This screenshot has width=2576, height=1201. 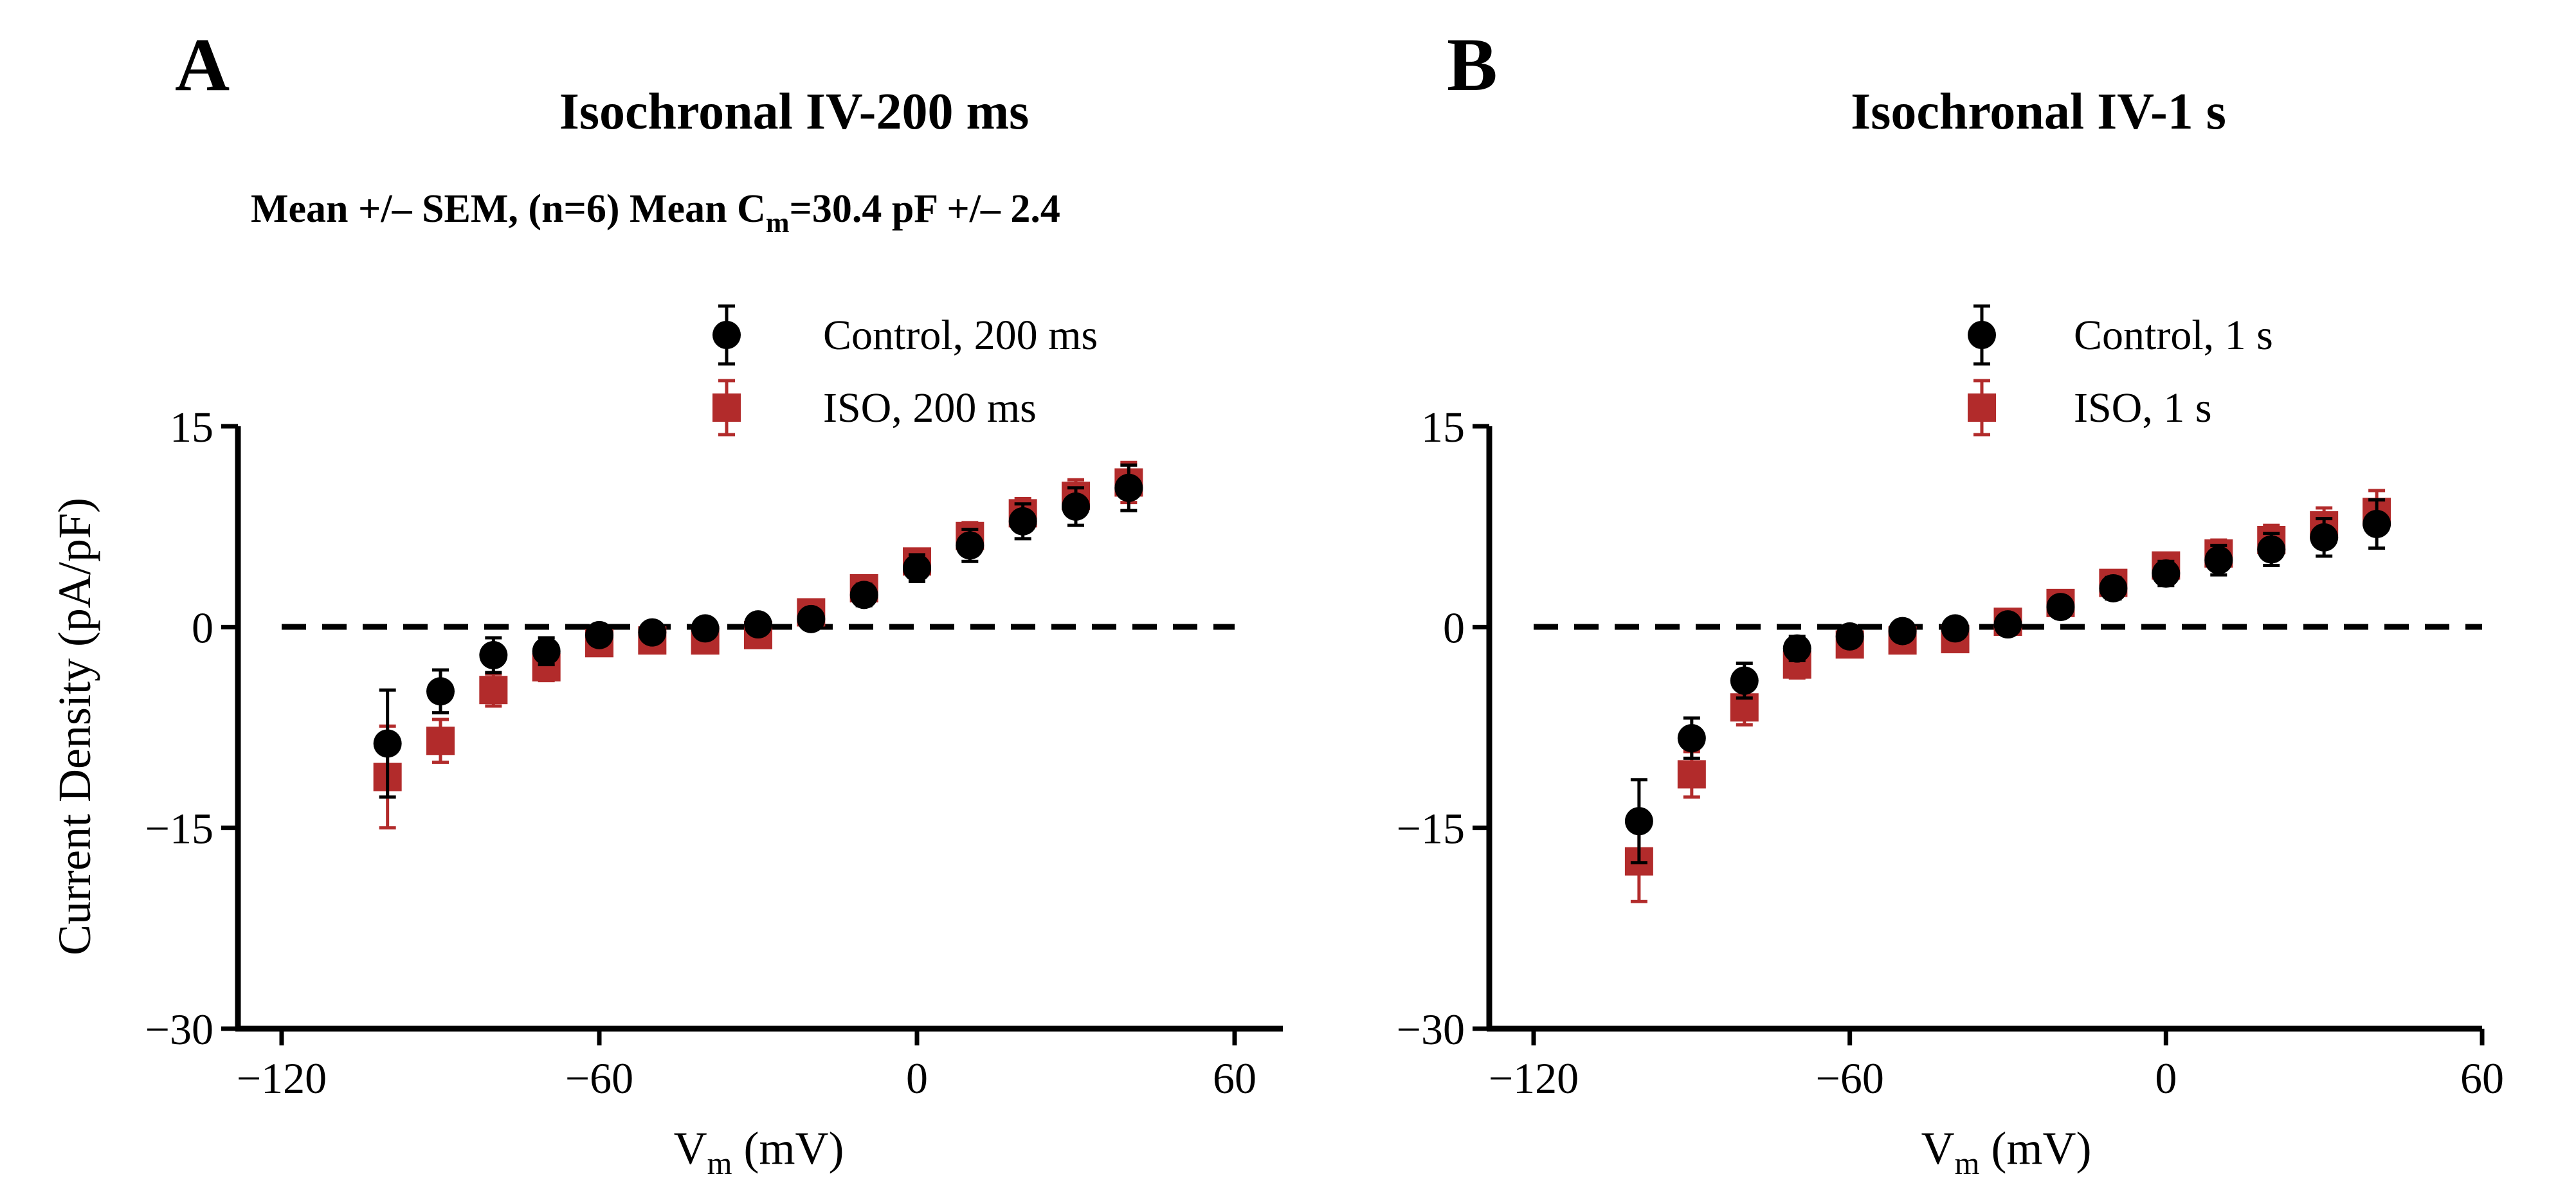 I want to click on panel-a-title: Isochronal IV-200 ms, so click(x=794, y=112).